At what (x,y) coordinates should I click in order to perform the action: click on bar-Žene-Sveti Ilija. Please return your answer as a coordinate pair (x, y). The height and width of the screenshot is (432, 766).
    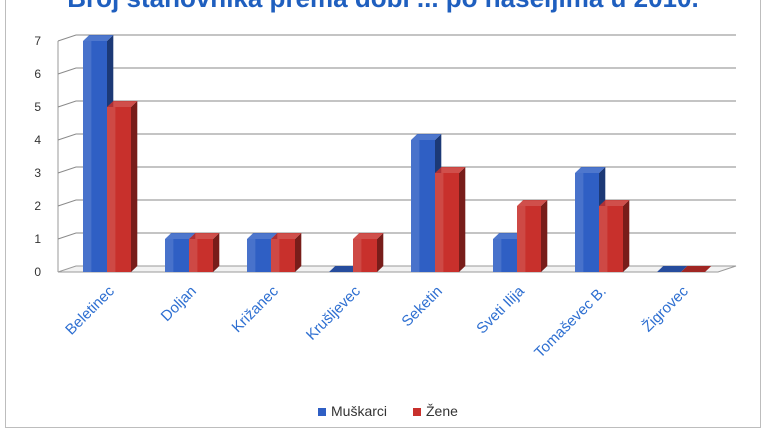
    Looking at the image, I should click on (532, 236).